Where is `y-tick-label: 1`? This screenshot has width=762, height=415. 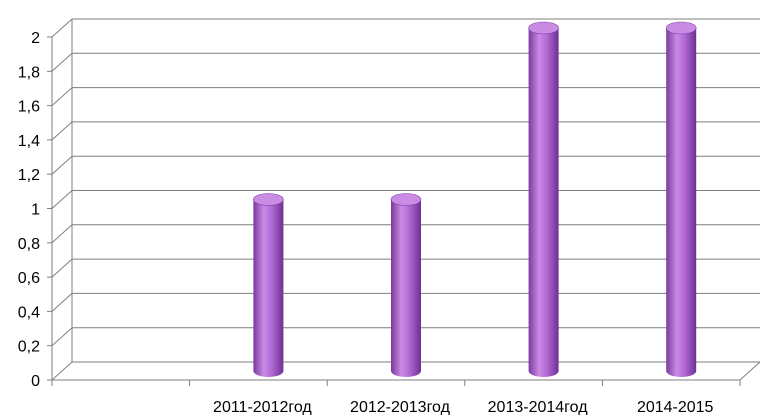
y-tick-label: 1 is located at coordinates (35, 210).